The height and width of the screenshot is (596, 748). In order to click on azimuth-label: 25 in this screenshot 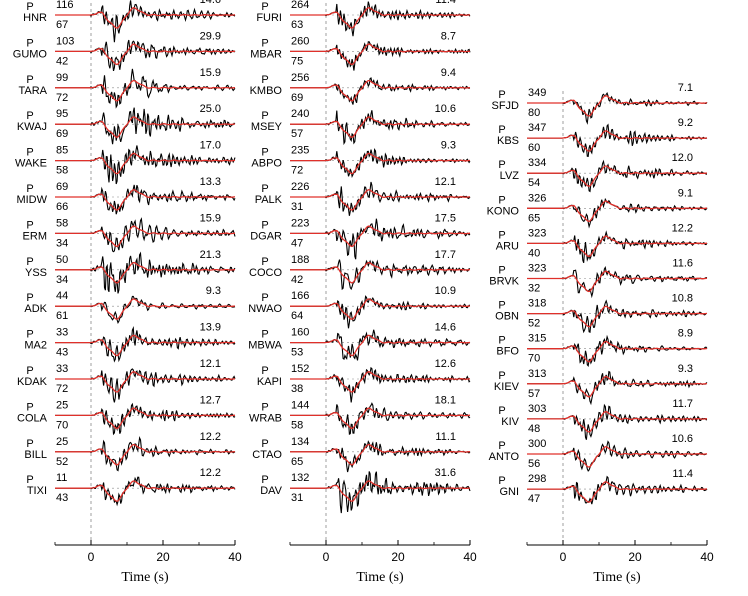, I will do `click(62, 405)`.